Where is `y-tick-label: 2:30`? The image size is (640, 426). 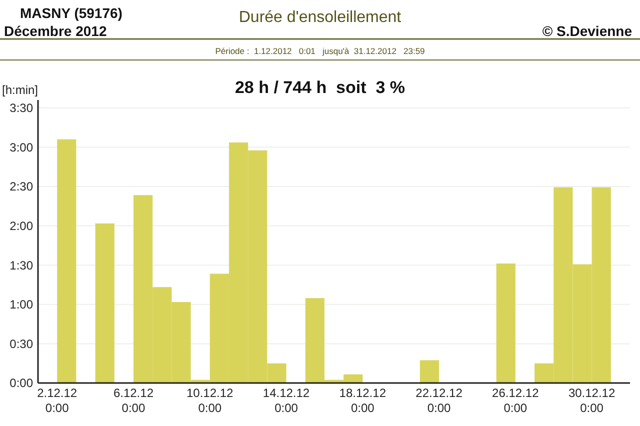 y-tick-label: 2:30 is located at coordinates (22, 187).